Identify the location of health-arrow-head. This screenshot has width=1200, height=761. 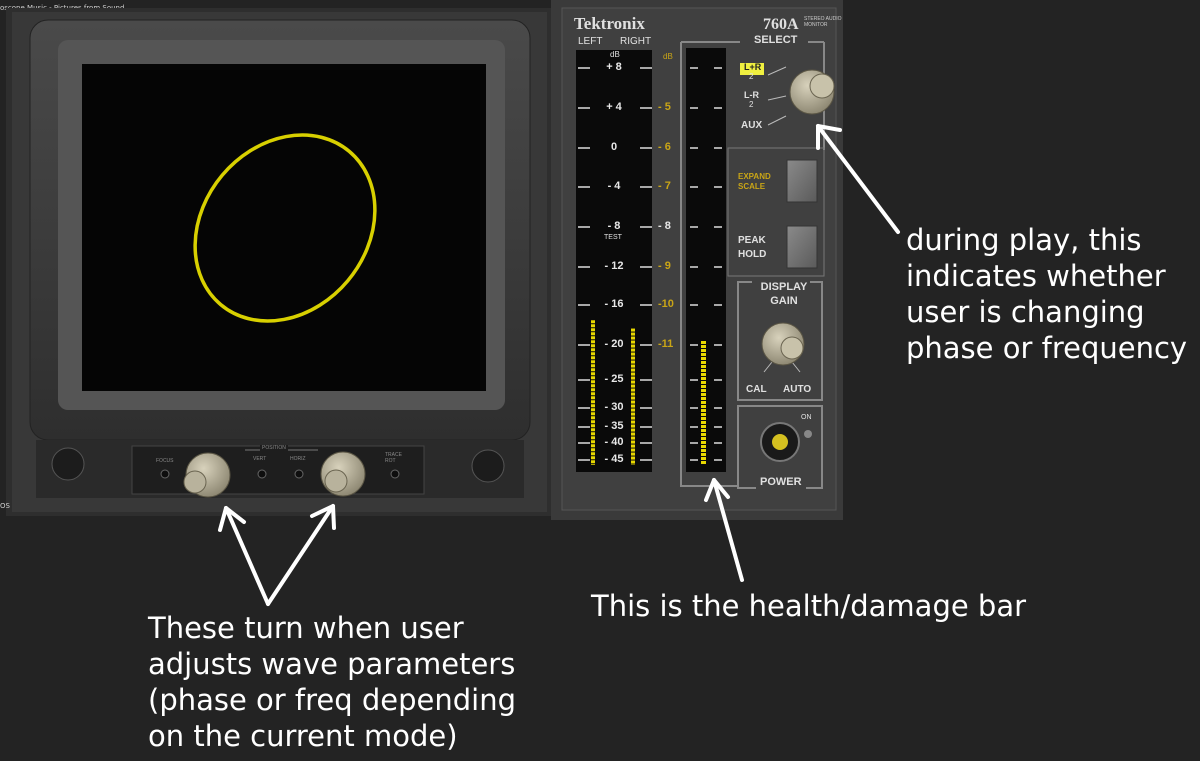
(717, 490).